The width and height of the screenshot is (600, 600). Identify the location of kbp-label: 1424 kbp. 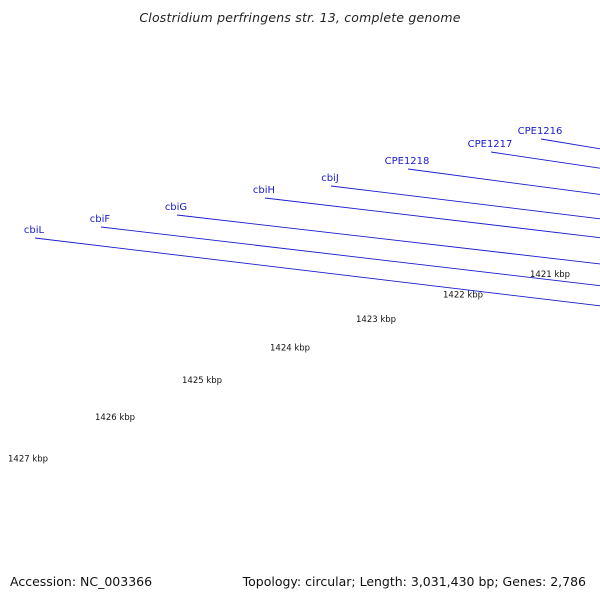
(290, 348).